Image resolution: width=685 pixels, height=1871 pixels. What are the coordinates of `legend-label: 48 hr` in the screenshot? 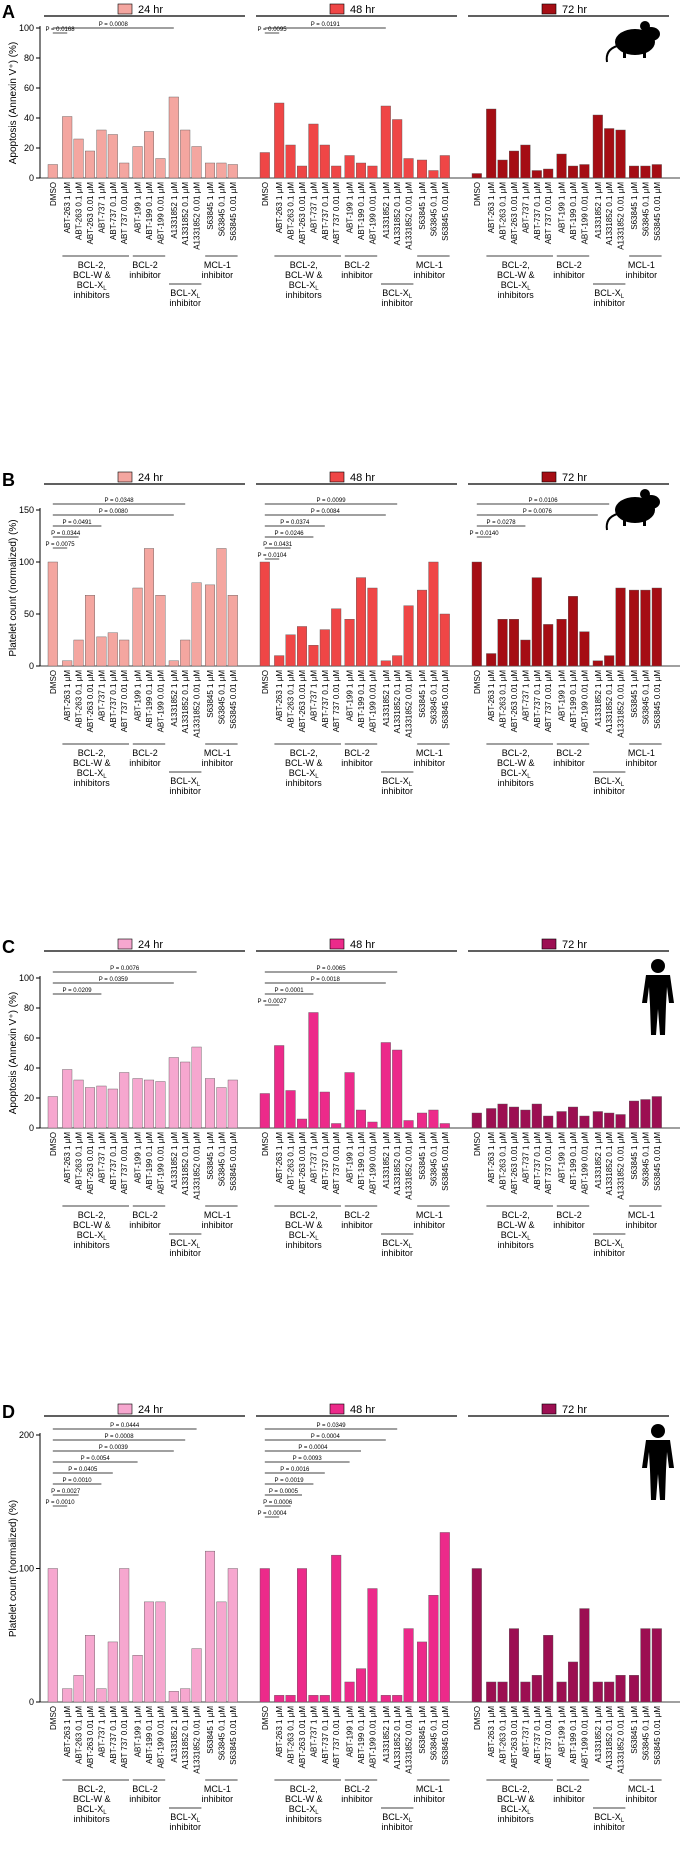 It's located at (362, 1410).